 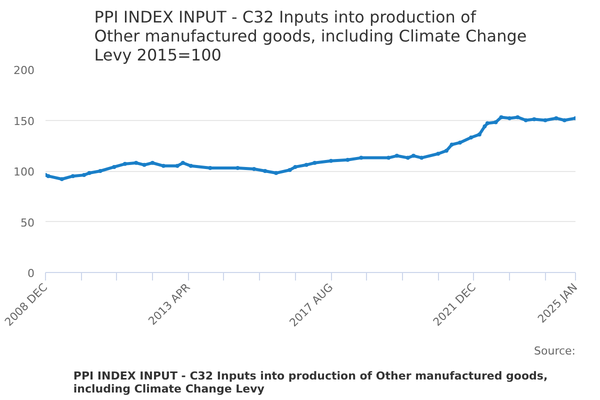 I want to click on y-tick-label: 0, so click(x=31, y=273).